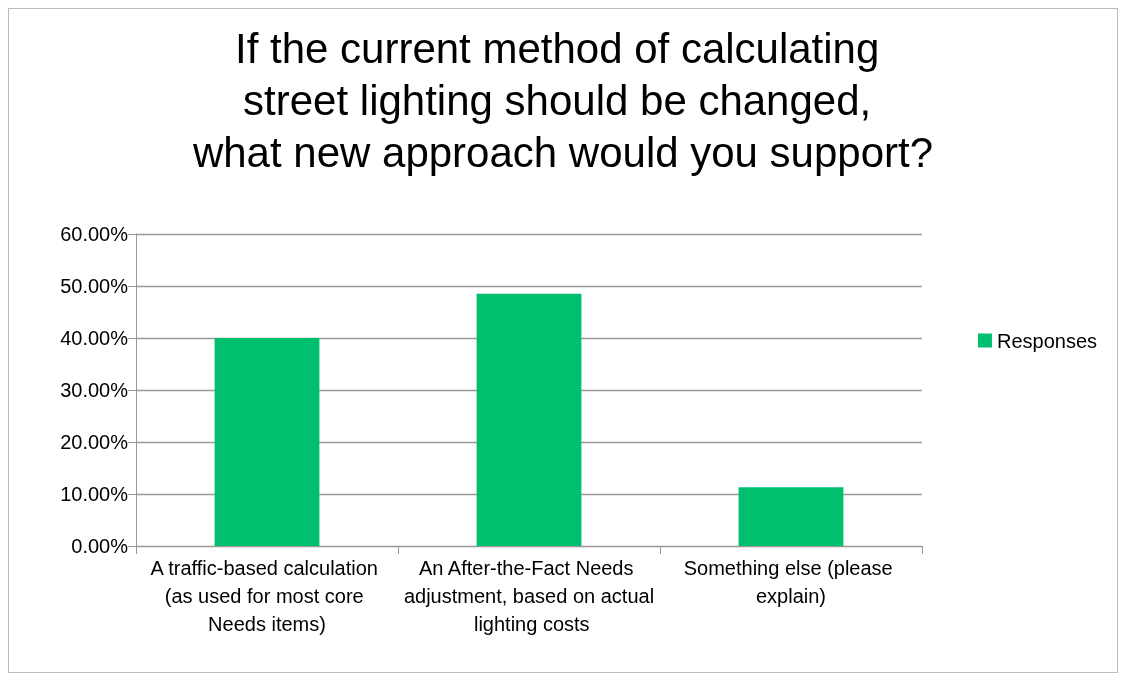 The height and width of the screenshot is (681, 1129). I want to click on chart-title: If the current method of calculating street lighting should be changed, what new approach would you support?, so click(562, 100).